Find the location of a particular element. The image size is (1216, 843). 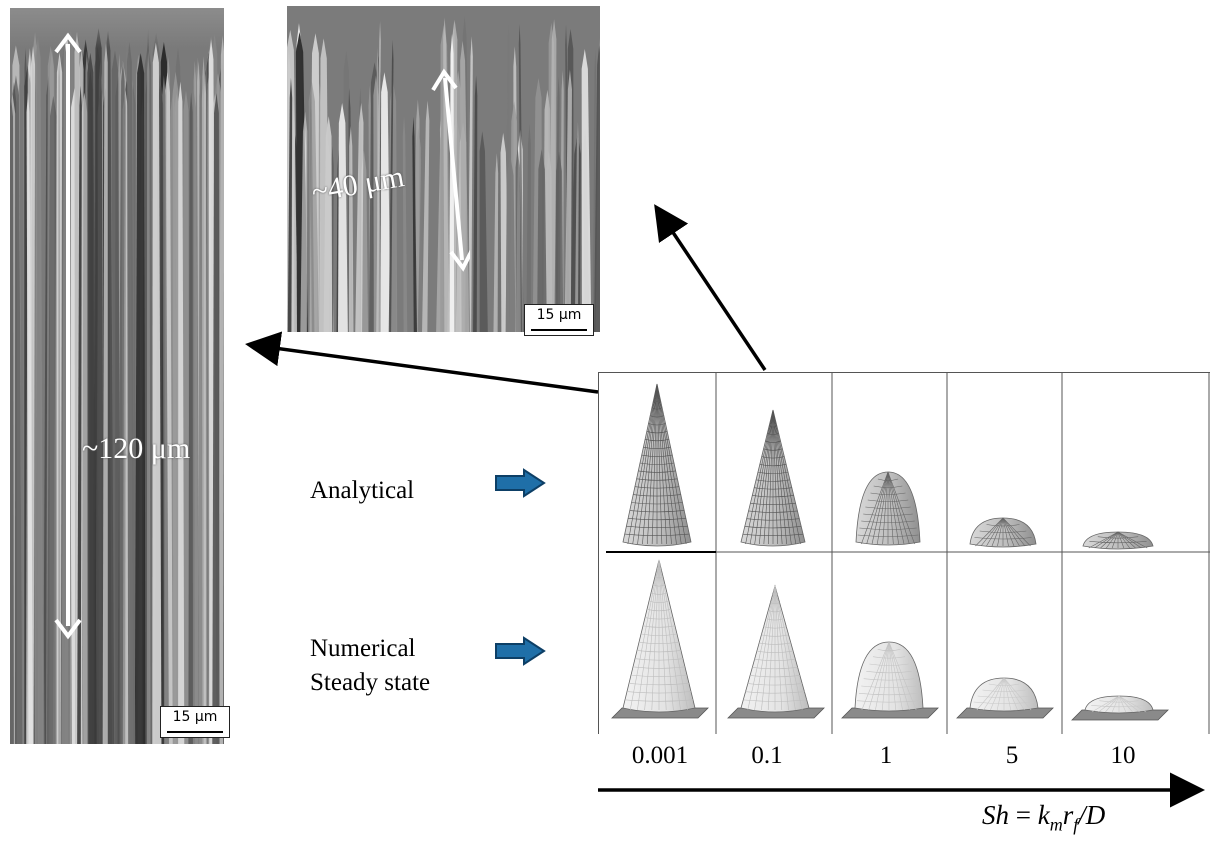

length-double-arrow-top is located at coordinates (450, 170).